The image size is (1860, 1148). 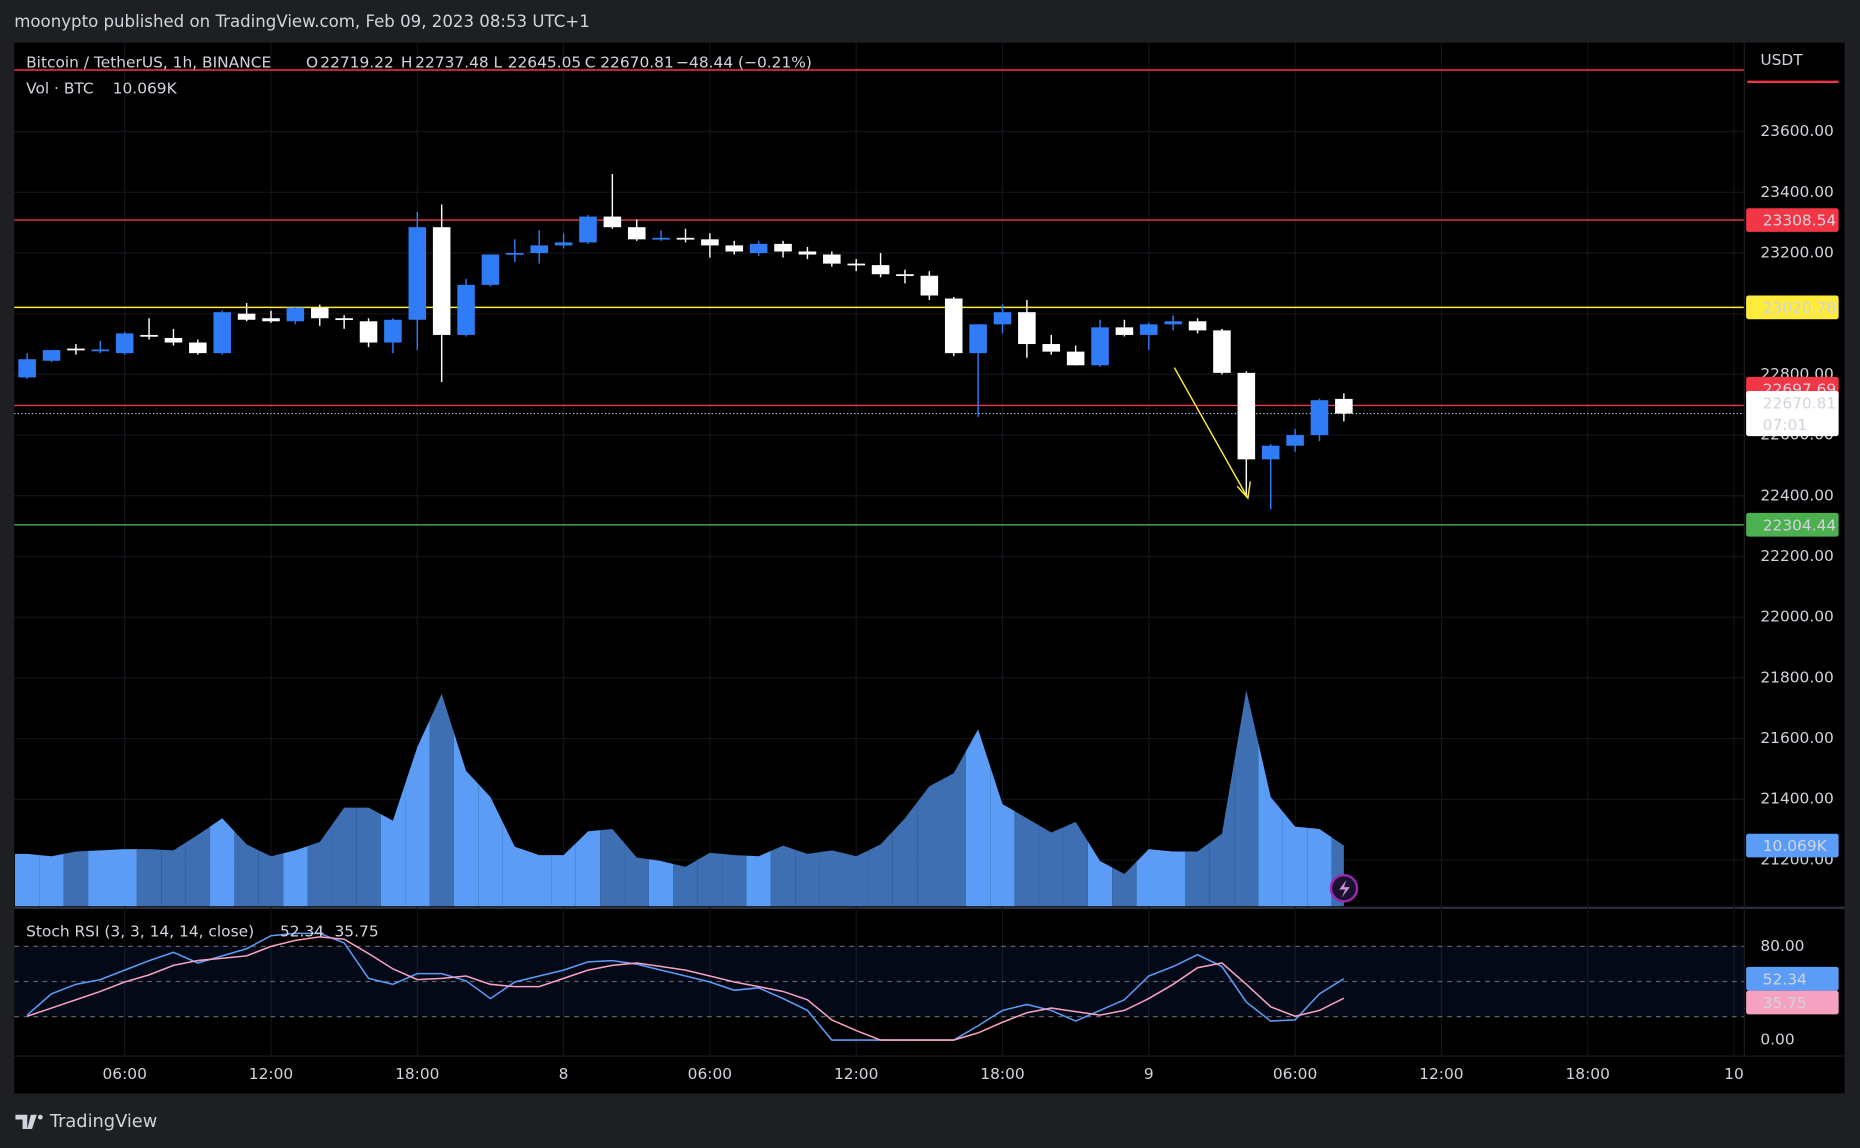 I want to click on stoch-title: Stoch RSI (3, 3, 14, 14, close), so click(x=140, y=932).